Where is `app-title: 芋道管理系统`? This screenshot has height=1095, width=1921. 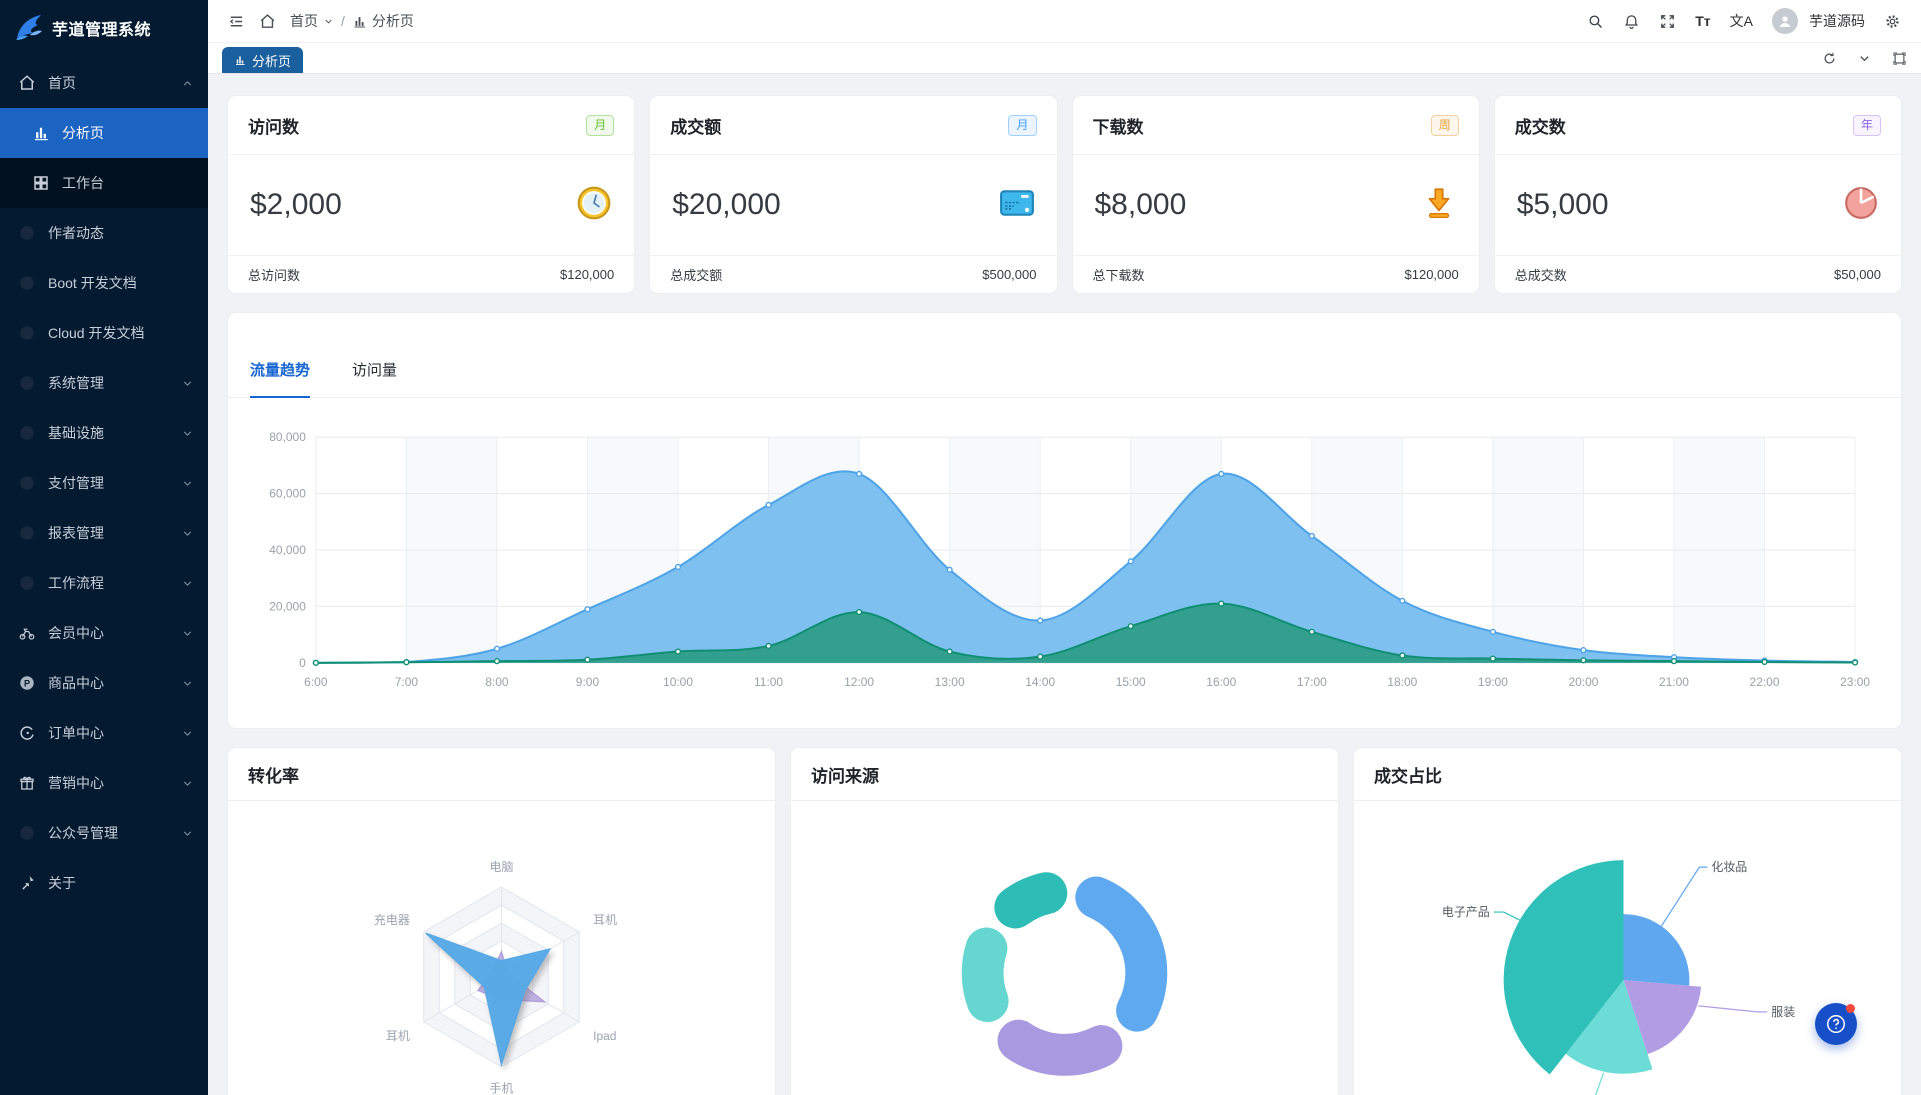 app-title: 芋道管理系统 is located at coordinates (102, 30).